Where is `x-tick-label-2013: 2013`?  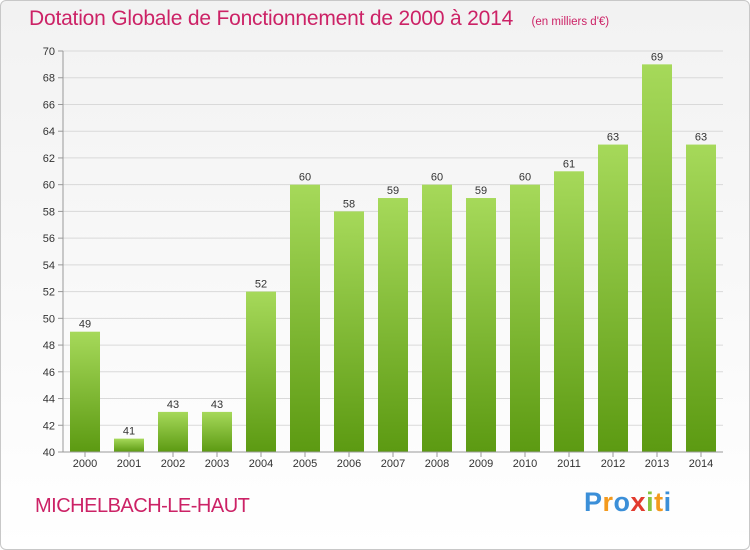 x-tick-label-2013: 2013 is located at coordinates (657, 464).